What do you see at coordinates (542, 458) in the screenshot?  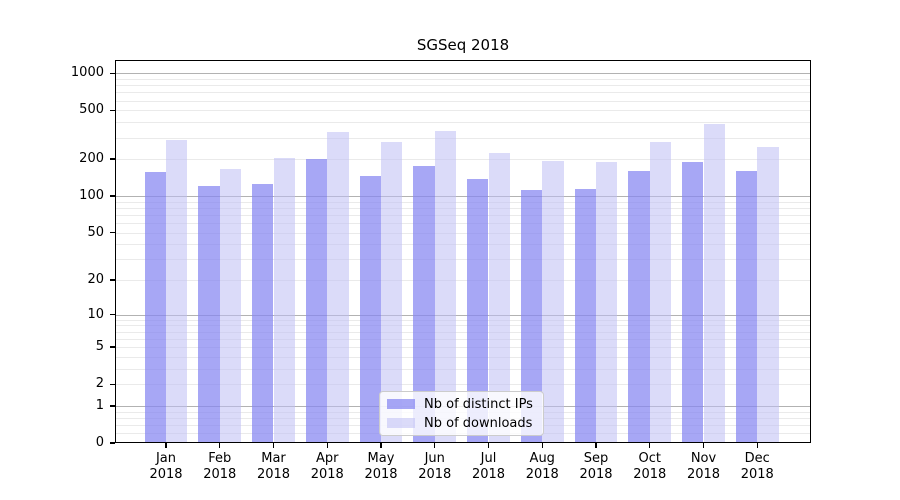 I see `x-tick-month-aug: Aug` at bounding box center [542, 458].